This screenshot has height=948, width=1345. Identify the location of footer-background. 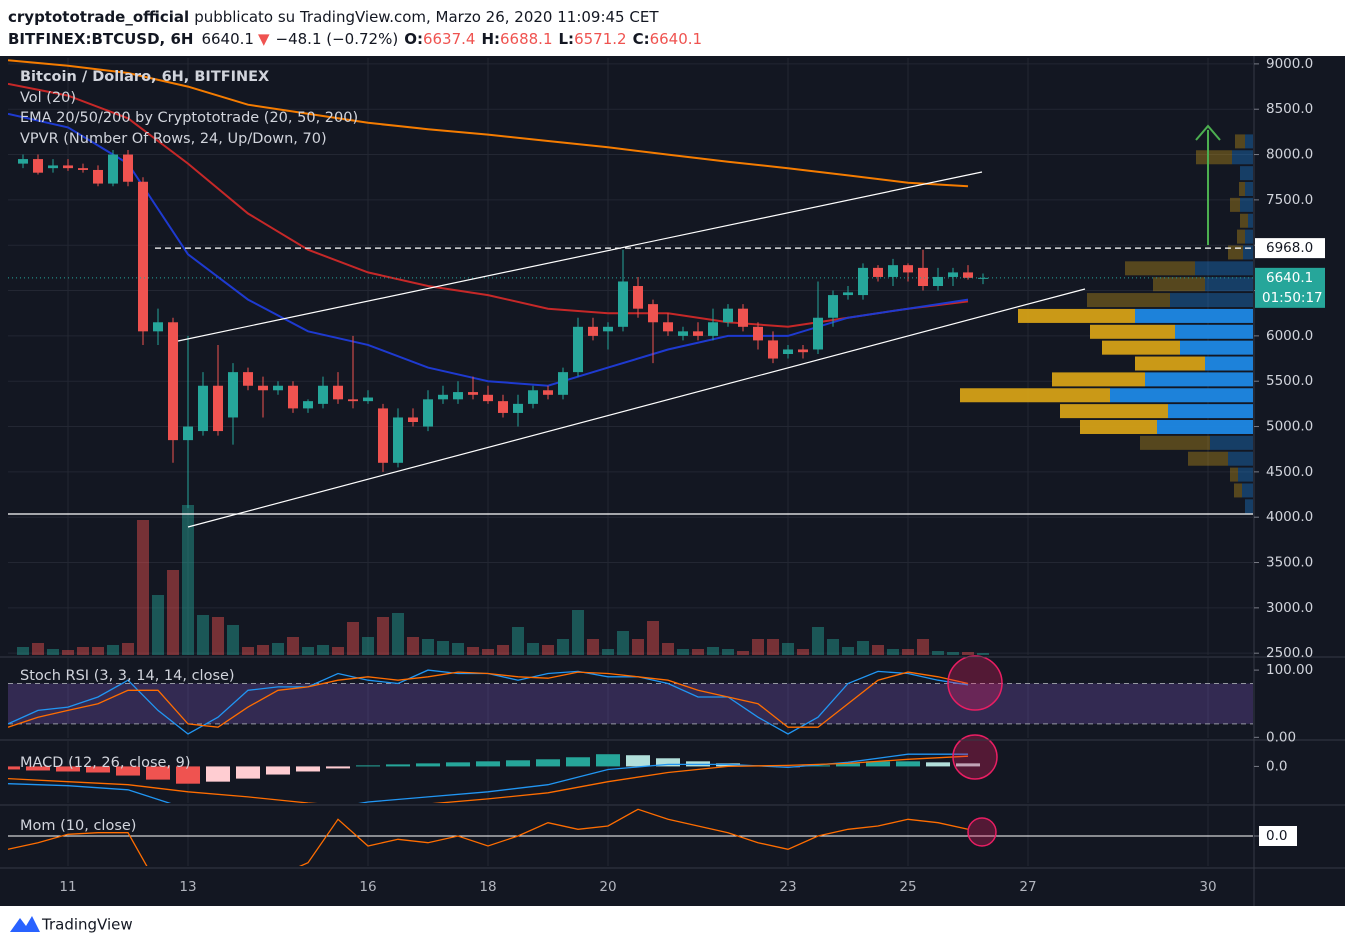
(672, 927).